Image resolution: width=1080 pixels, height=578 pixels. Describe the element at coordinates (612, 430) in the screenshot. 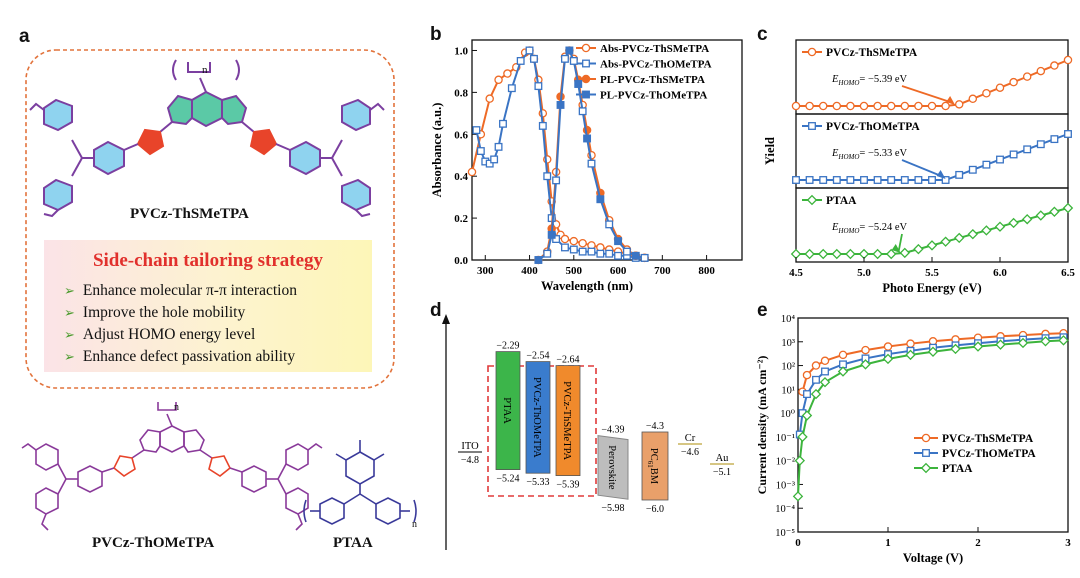

I see `level-top-value: −4.39` at that location.